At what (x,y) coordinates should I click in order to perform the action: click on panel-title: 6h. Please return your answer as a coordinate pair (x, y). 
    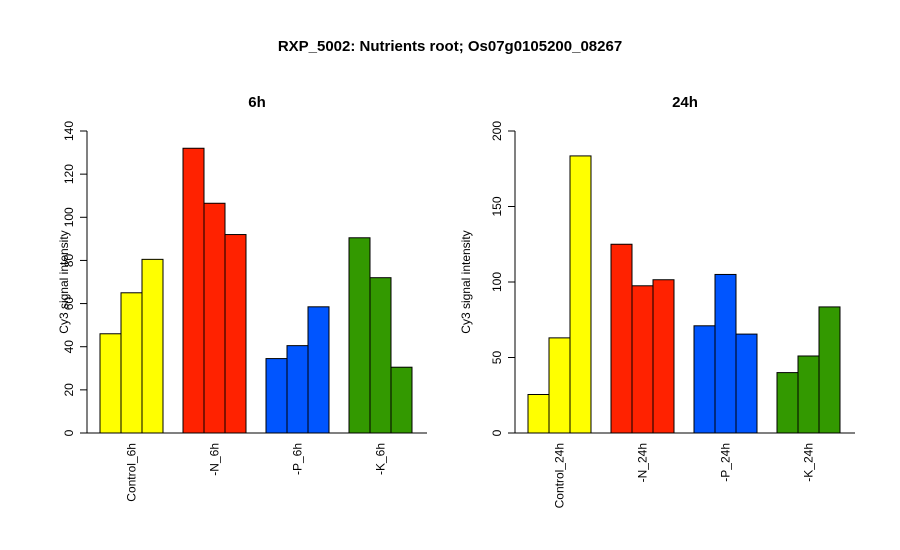
    Looking at the image, I should click on (257, 102).